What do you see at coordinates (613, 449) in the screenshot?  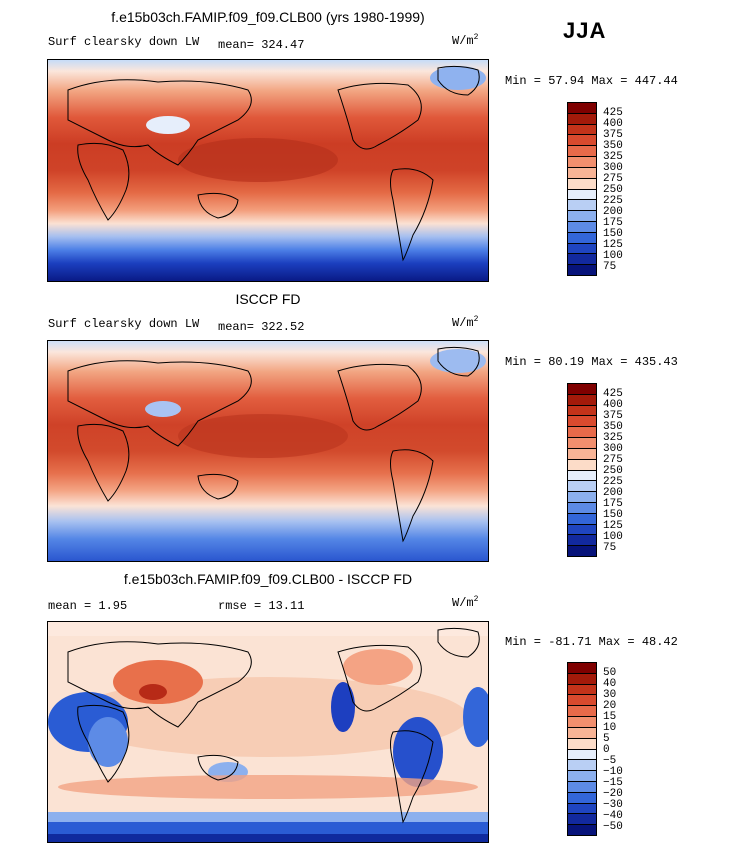 I see `cbar2-label: 300` at bounding box center [613, 449].